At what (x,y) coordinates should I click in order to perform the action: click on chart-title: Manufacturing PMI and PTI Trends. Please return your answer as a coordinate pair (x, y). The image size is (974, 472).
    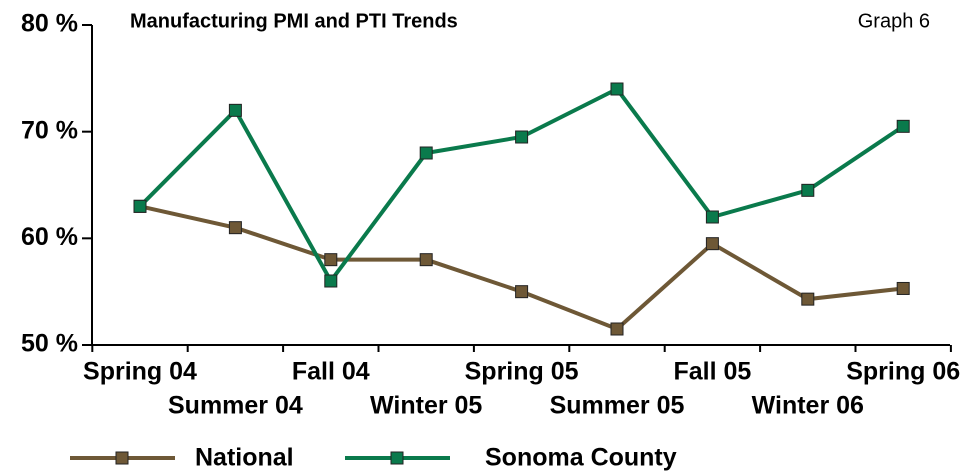
    Looking at the image, I should click on (294, 21).